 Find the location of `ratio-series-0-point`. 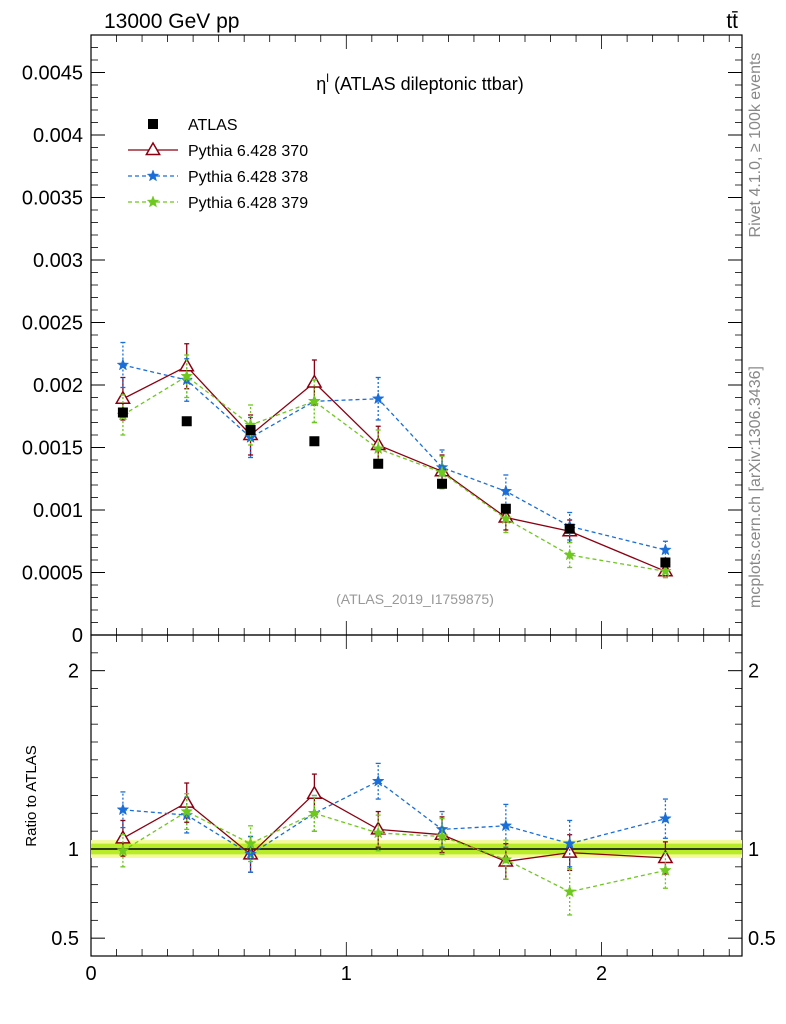

ratio-series-0-point is located at coordinates (314, 792).